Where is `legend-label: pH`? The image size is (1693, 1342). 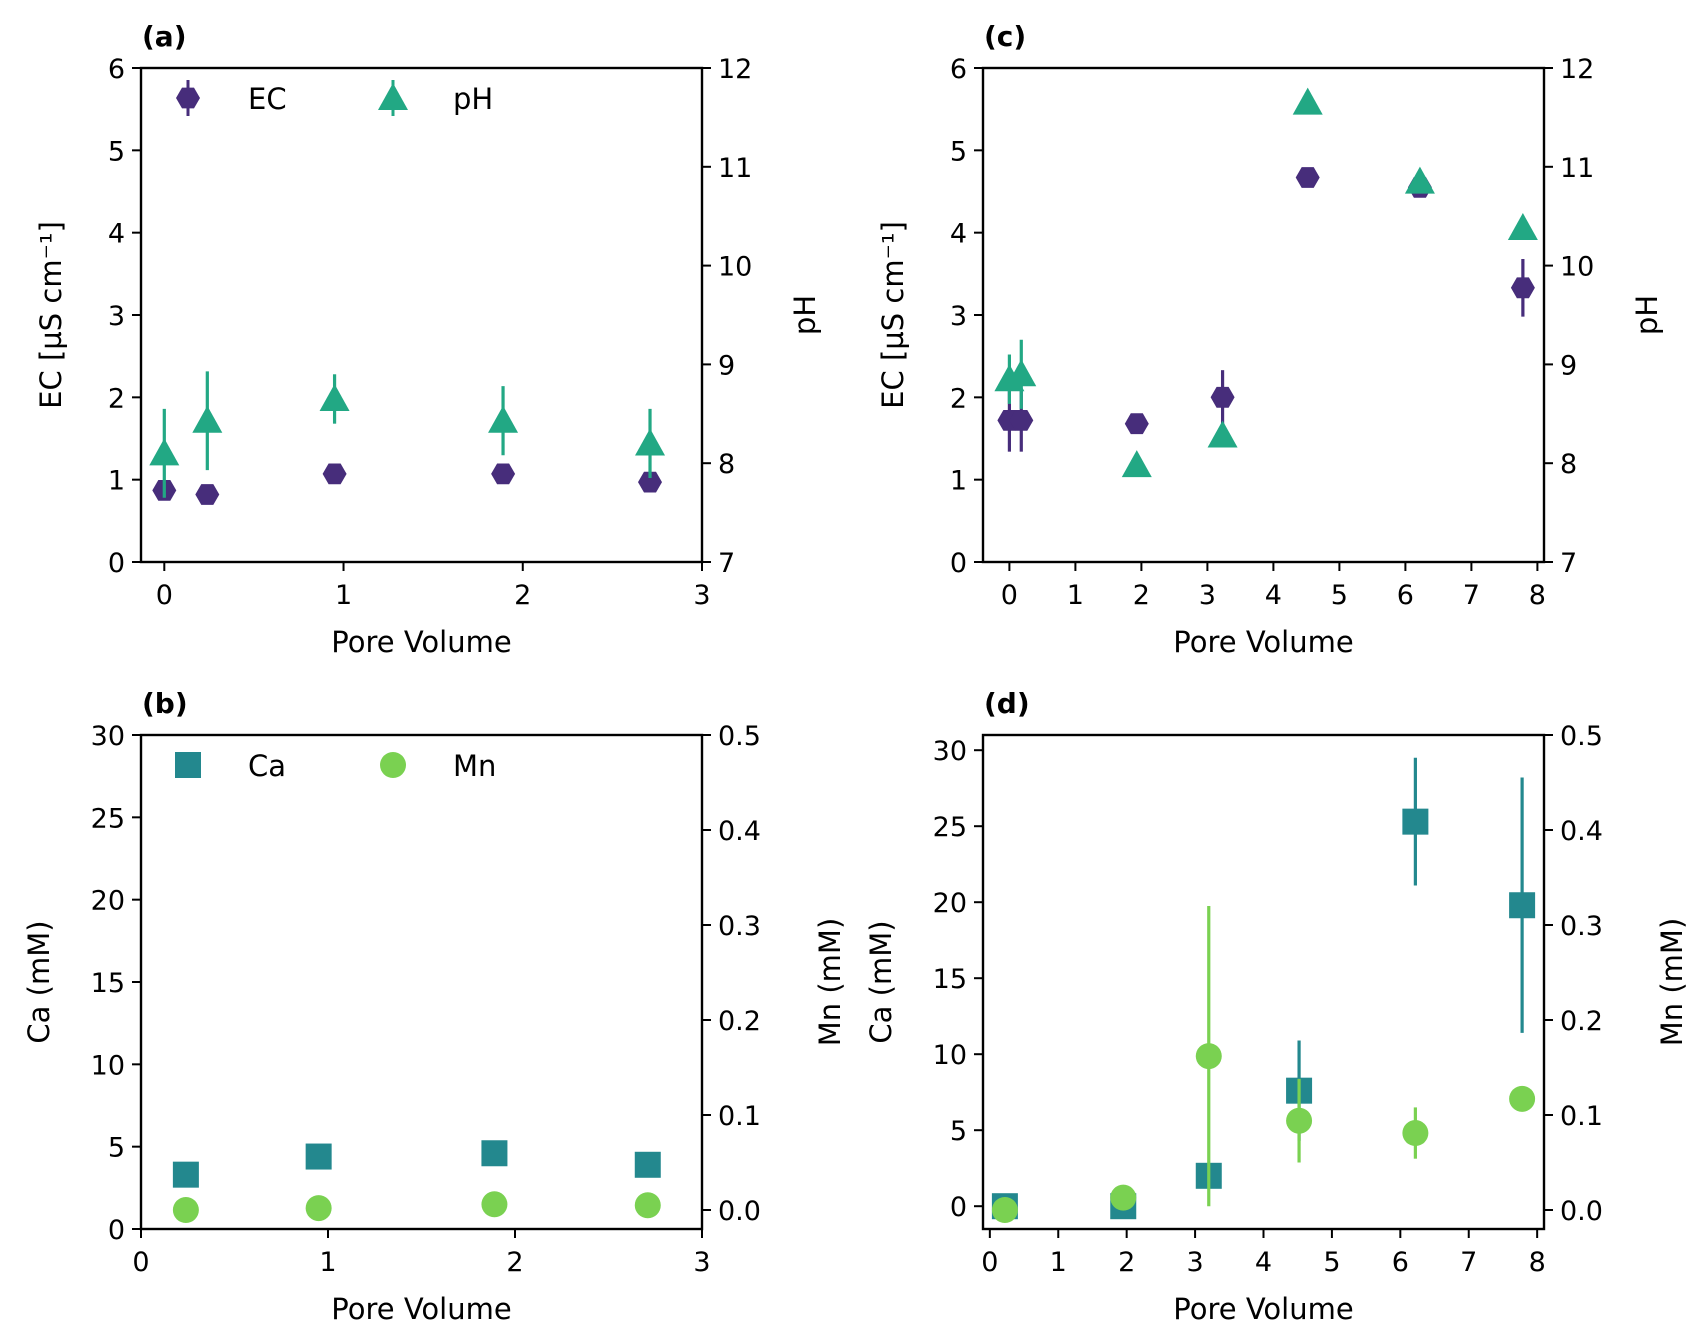 legend-label: pH is located at coordinates (473, 99).